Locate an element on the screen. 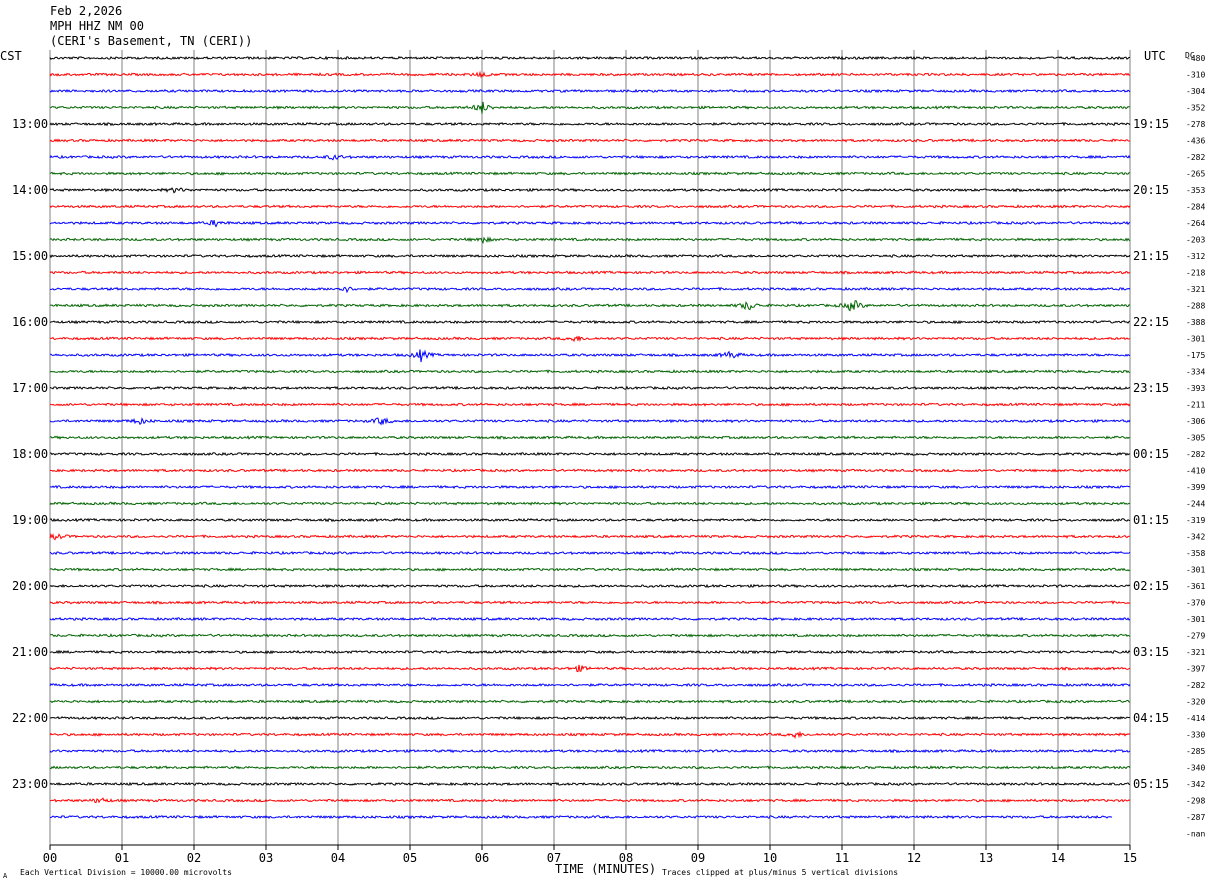 The height and width of the screenshot is (886, 1210). cst-label: 18:00 is located at coordinates (30, 454).